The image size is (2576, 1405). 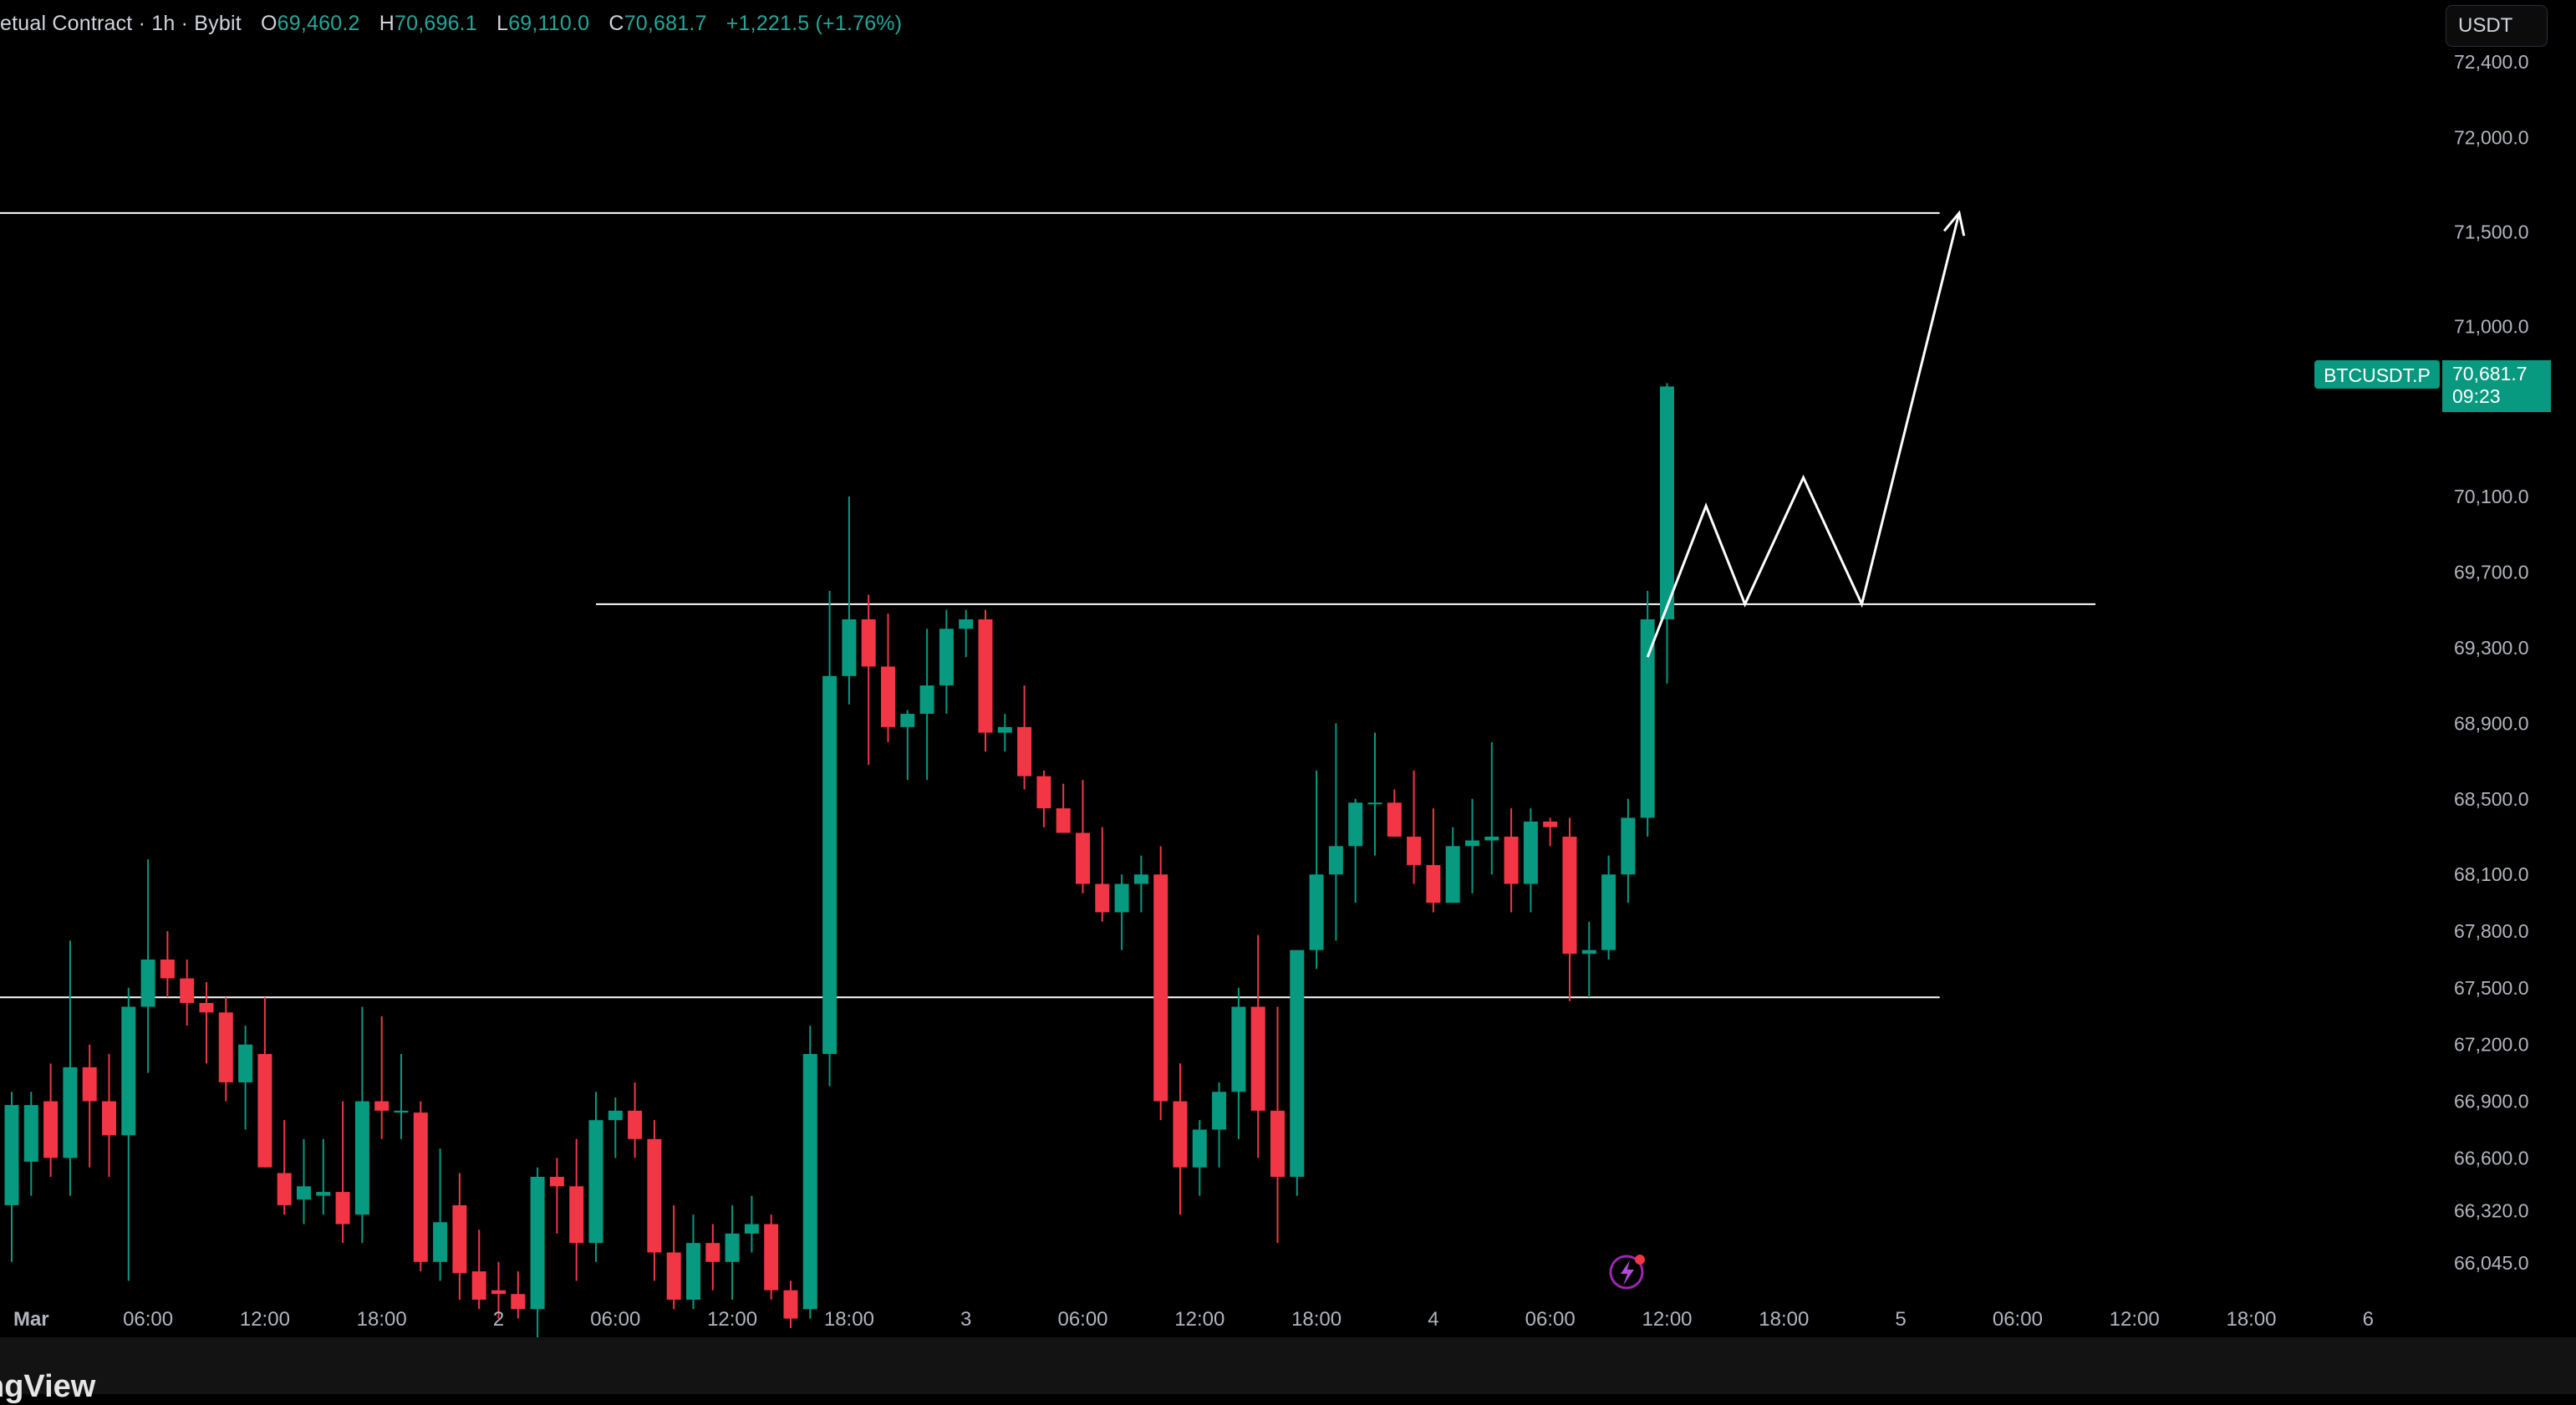 I want to click on y-tick-label: 70,100.0, so click(x=2491, y=497).